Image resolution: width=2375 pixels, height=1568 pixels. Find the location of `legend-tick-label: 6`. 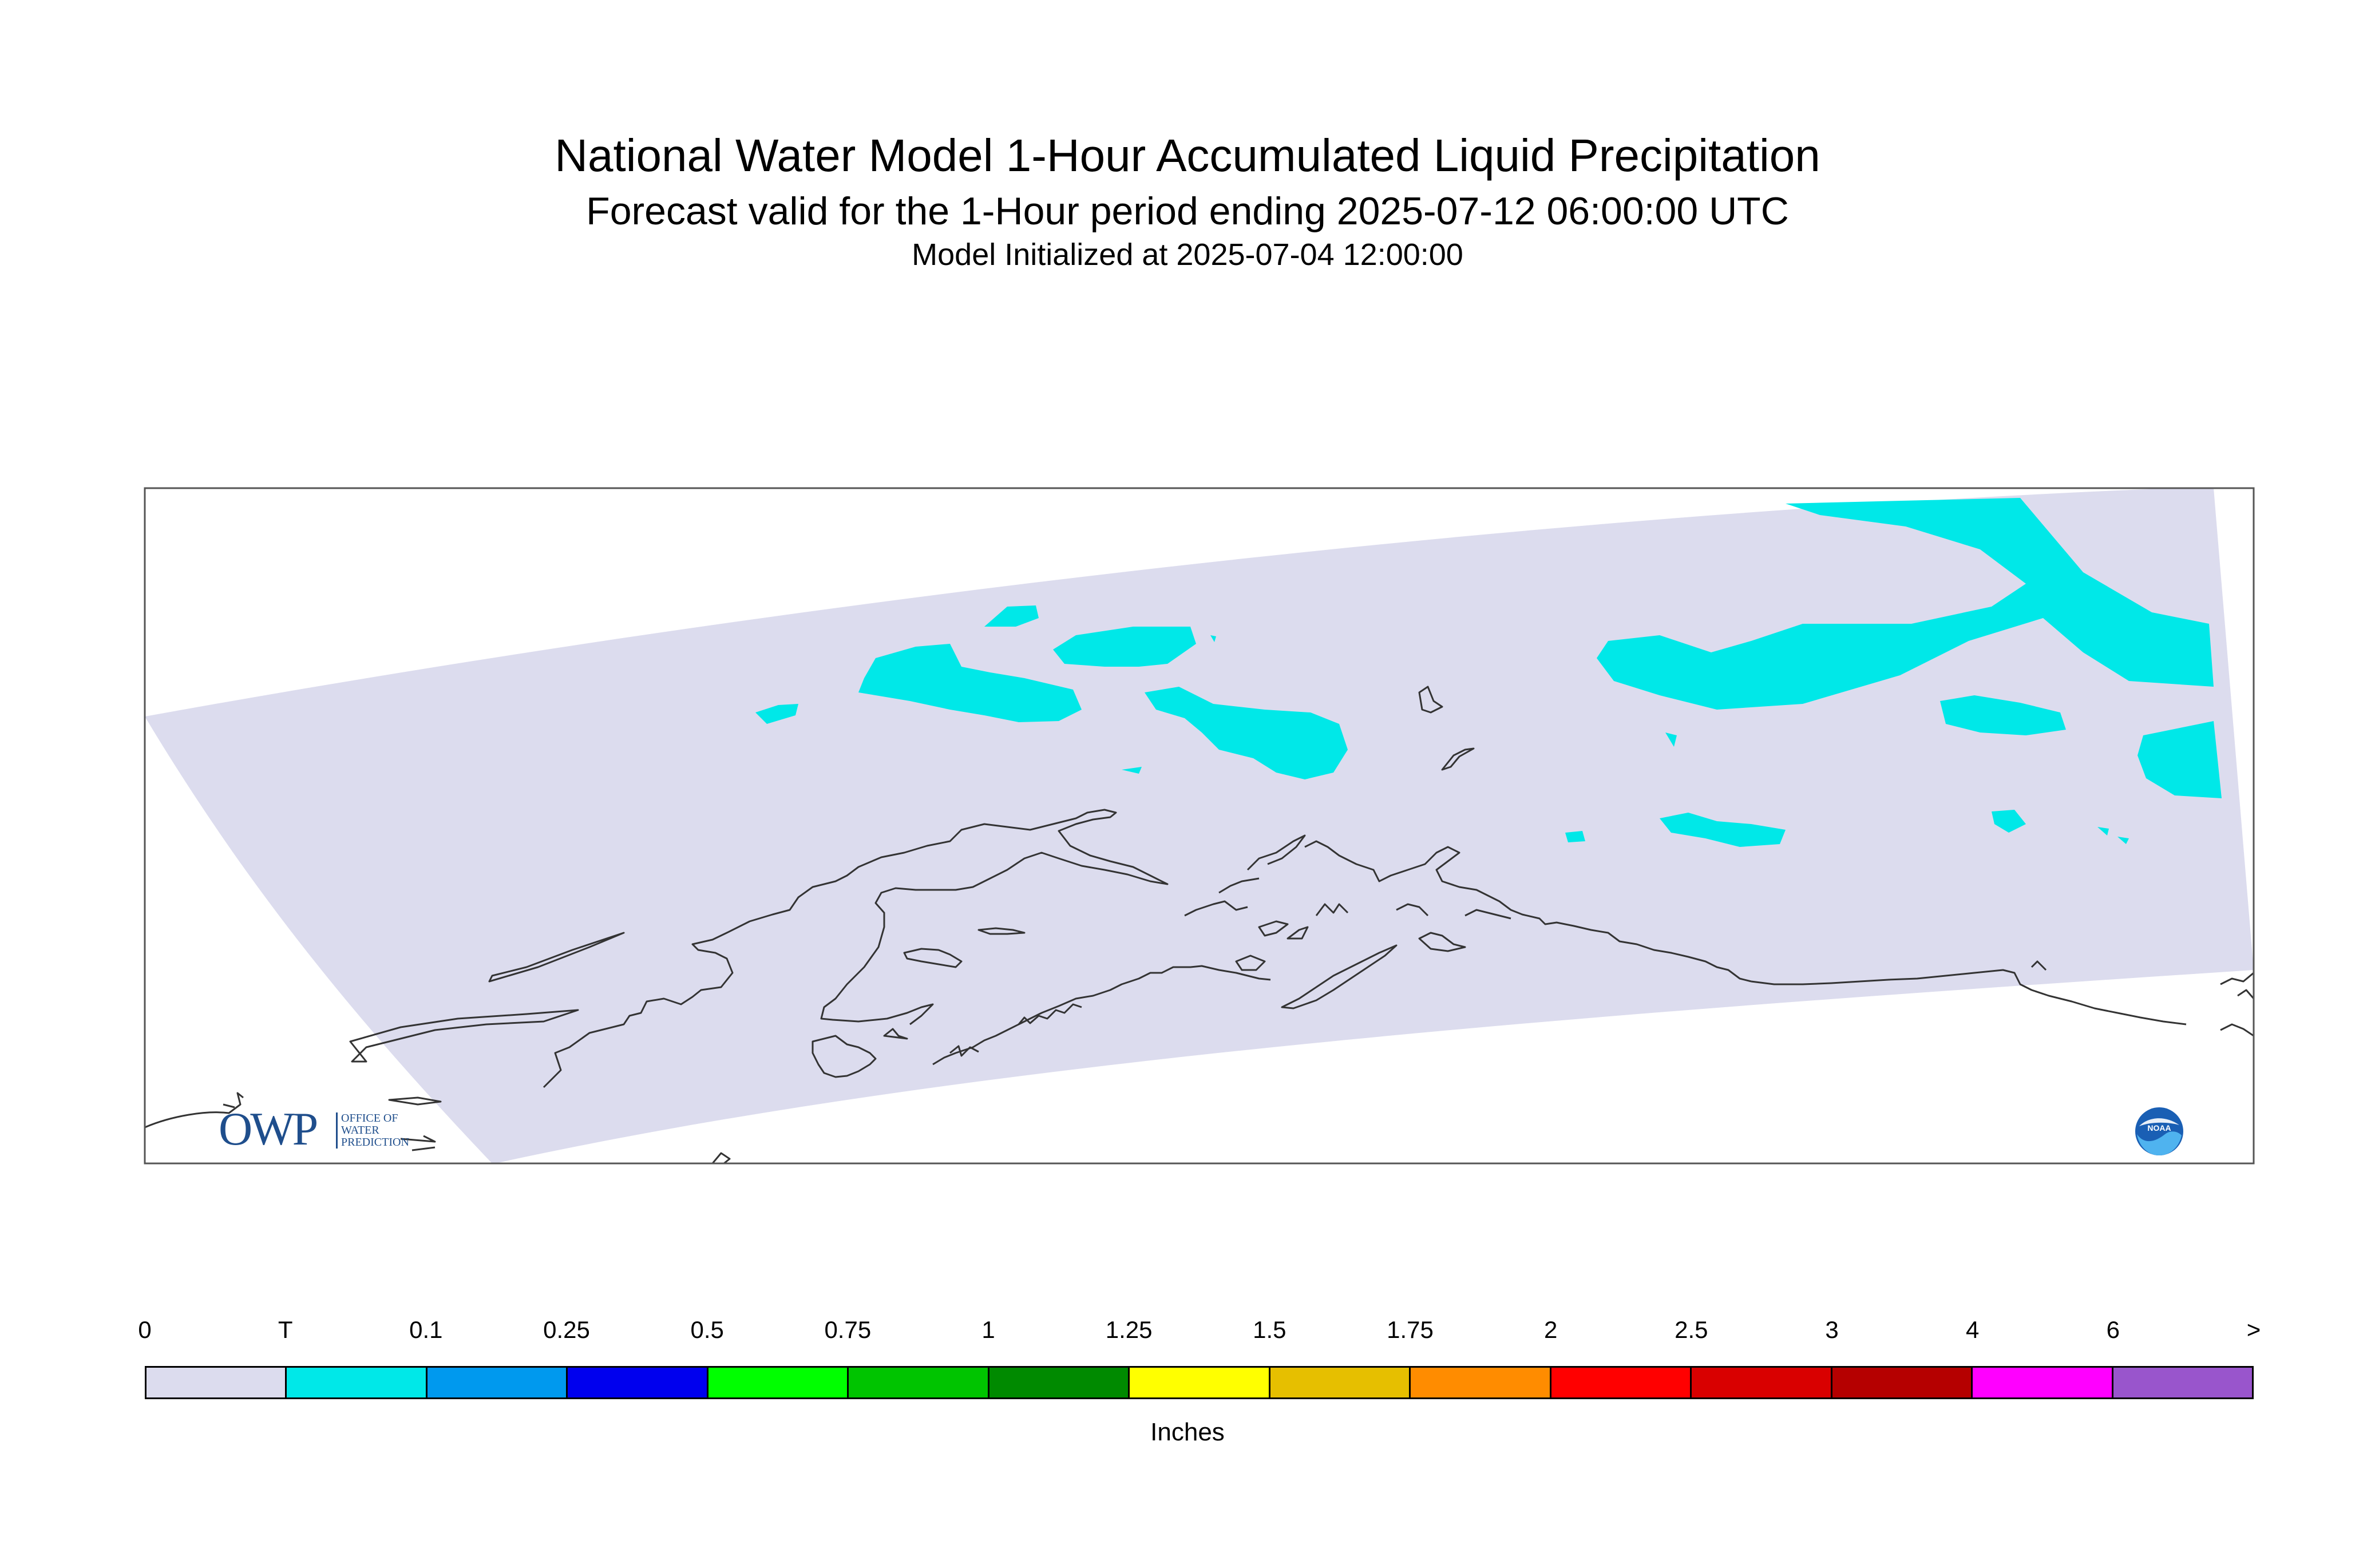

legend-tick-label: 6 is located at coordinates (2113, 1329).